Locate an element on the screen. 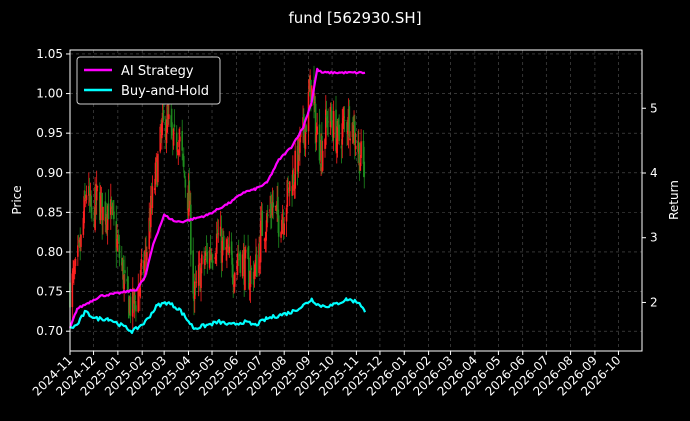 The width and height of the screenshot is (690, 421). series-line-buy-and-hold is located at coordinates (218, 315).